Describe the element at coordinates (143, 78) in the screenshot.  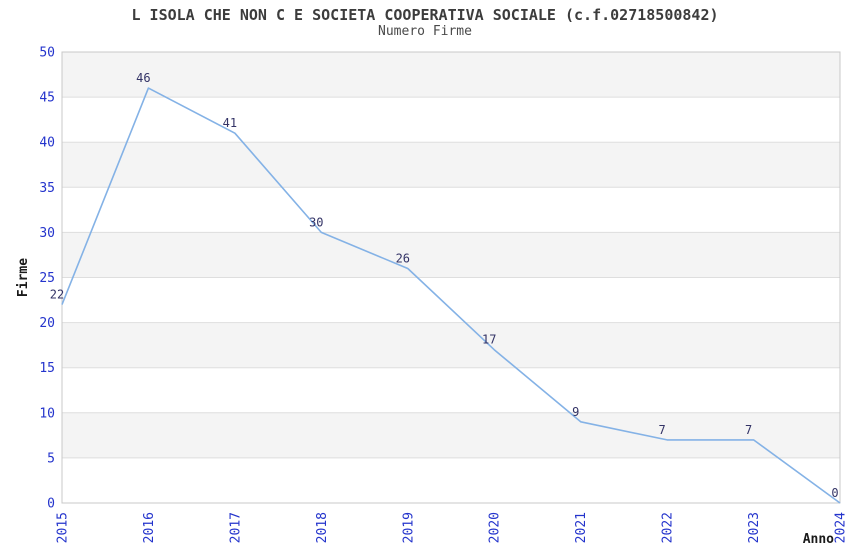
I see `point-label: 46` at that location.